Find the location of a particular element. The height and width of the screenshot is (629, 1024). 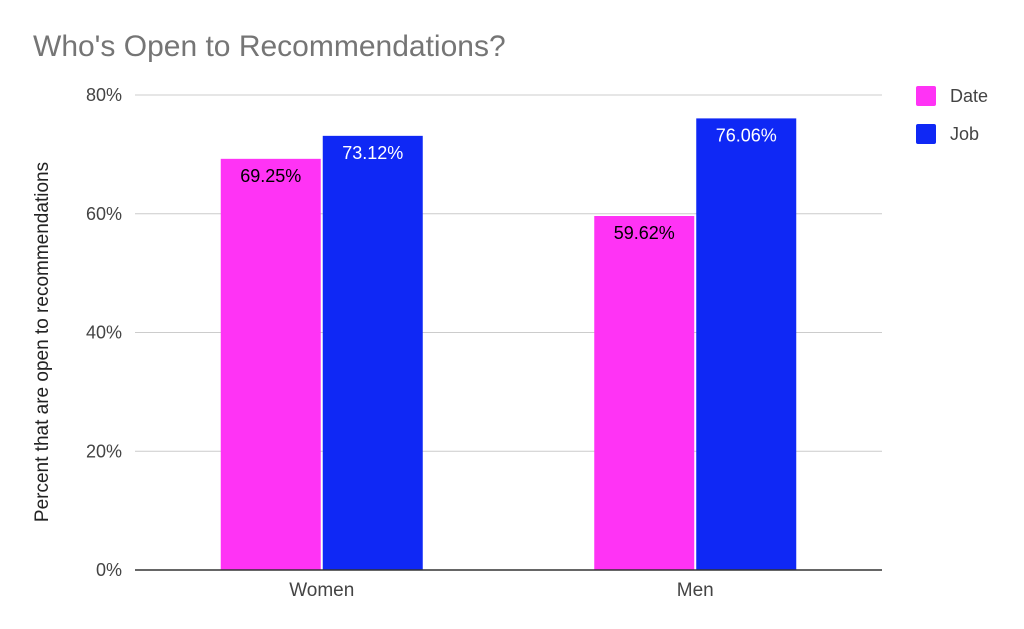

x-category-label: Men is located at coordinates (695, 590).